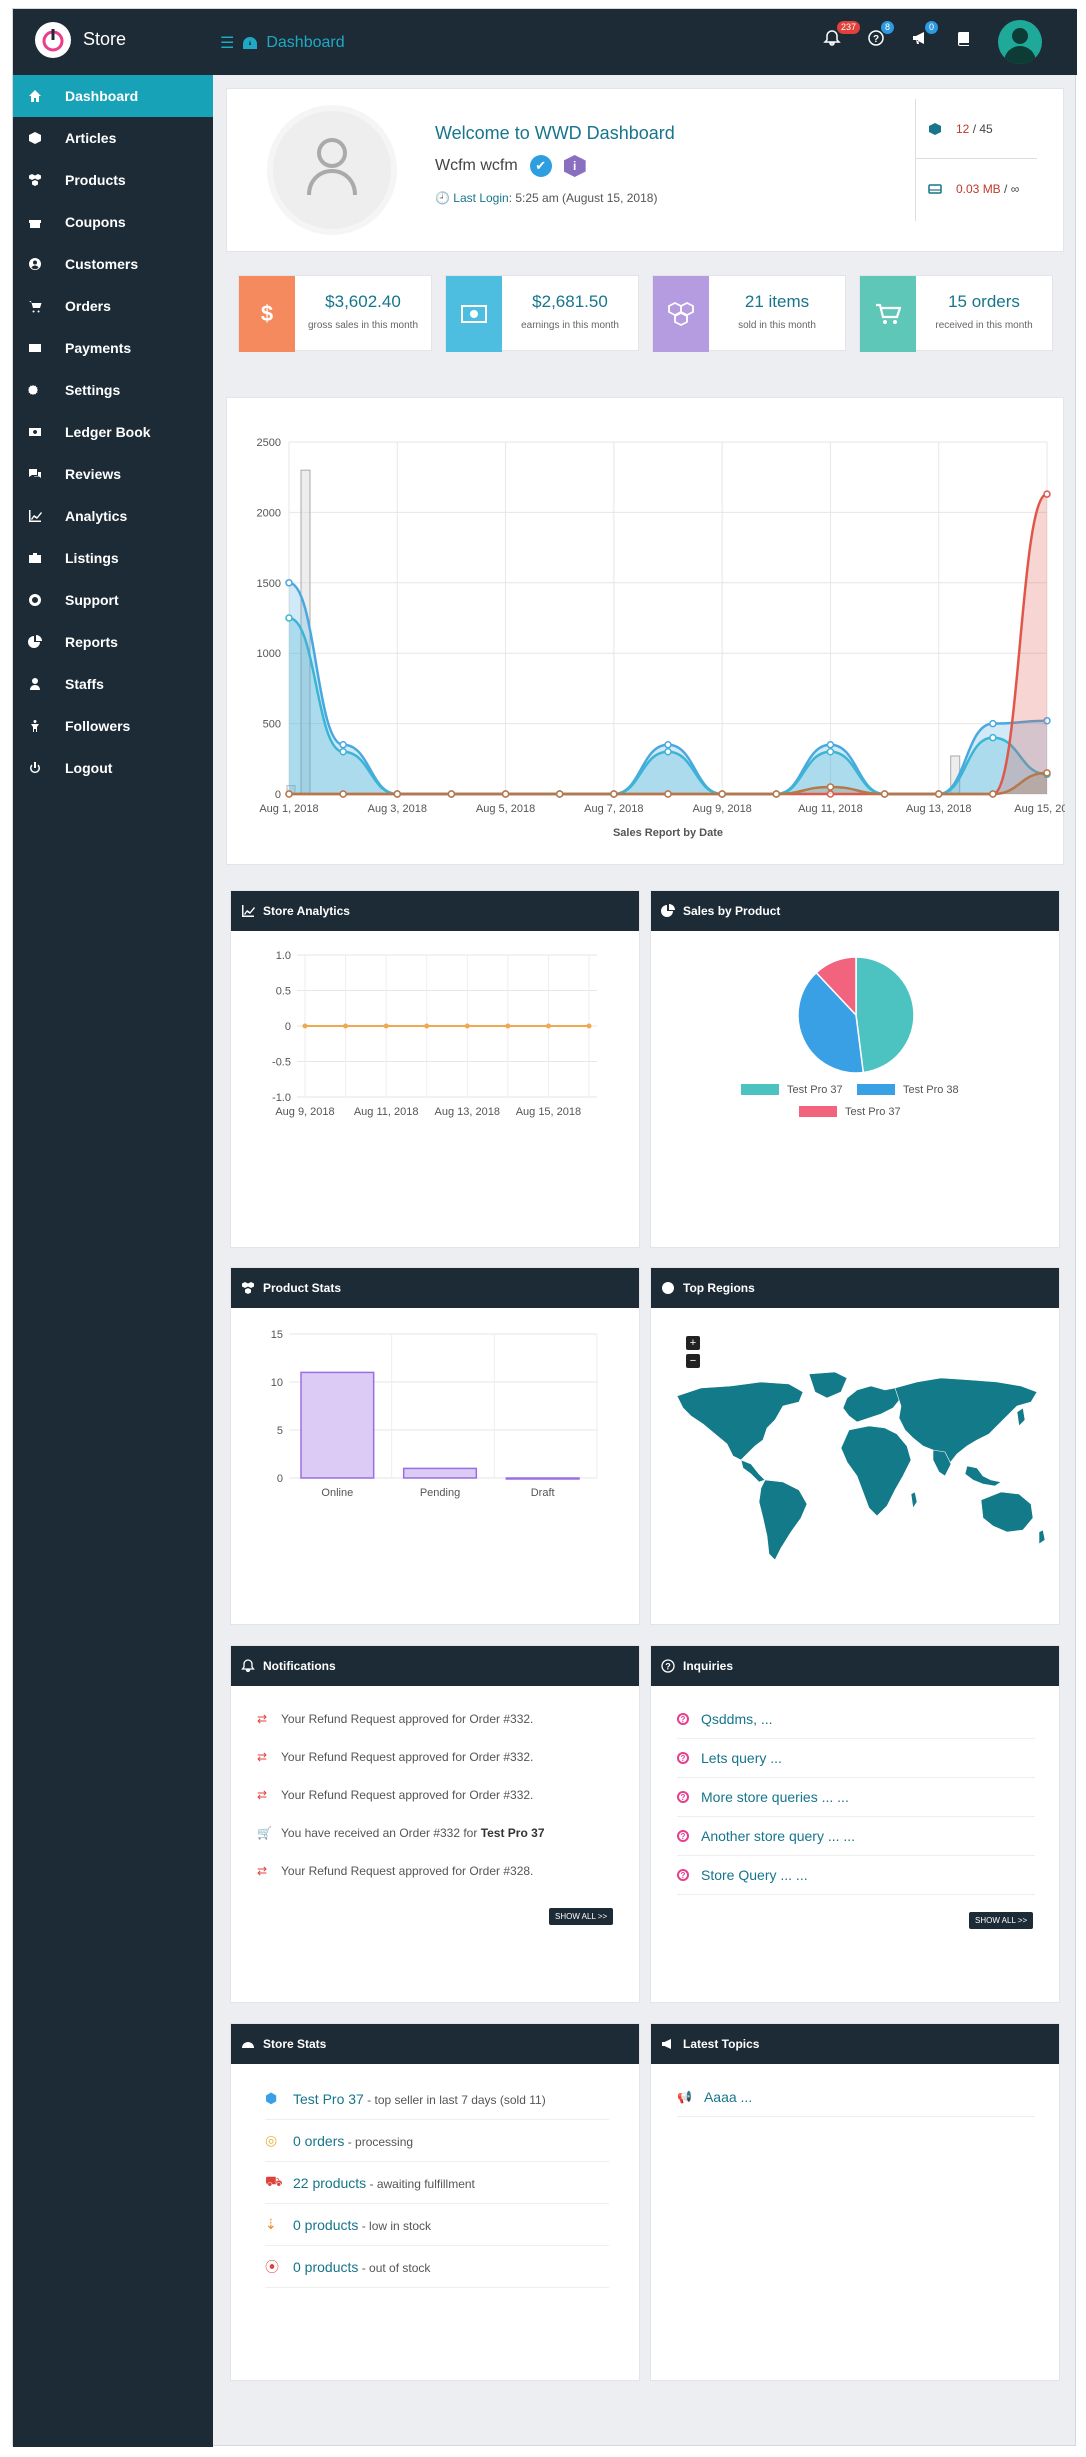 This screenshot has height=2457, width=1086. What do you see at coordinates (328, 2098) in the screenshot?
I see `store-stat-link: Test Pro 37` at bounding box center [328, 2098].